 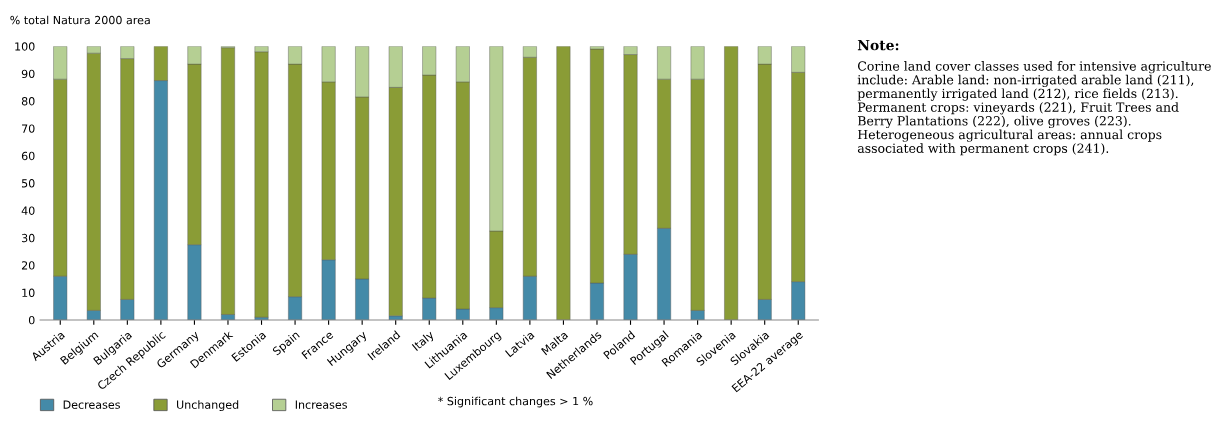 I want to click on y-tick-label: 60, so click(x=28, y=156).